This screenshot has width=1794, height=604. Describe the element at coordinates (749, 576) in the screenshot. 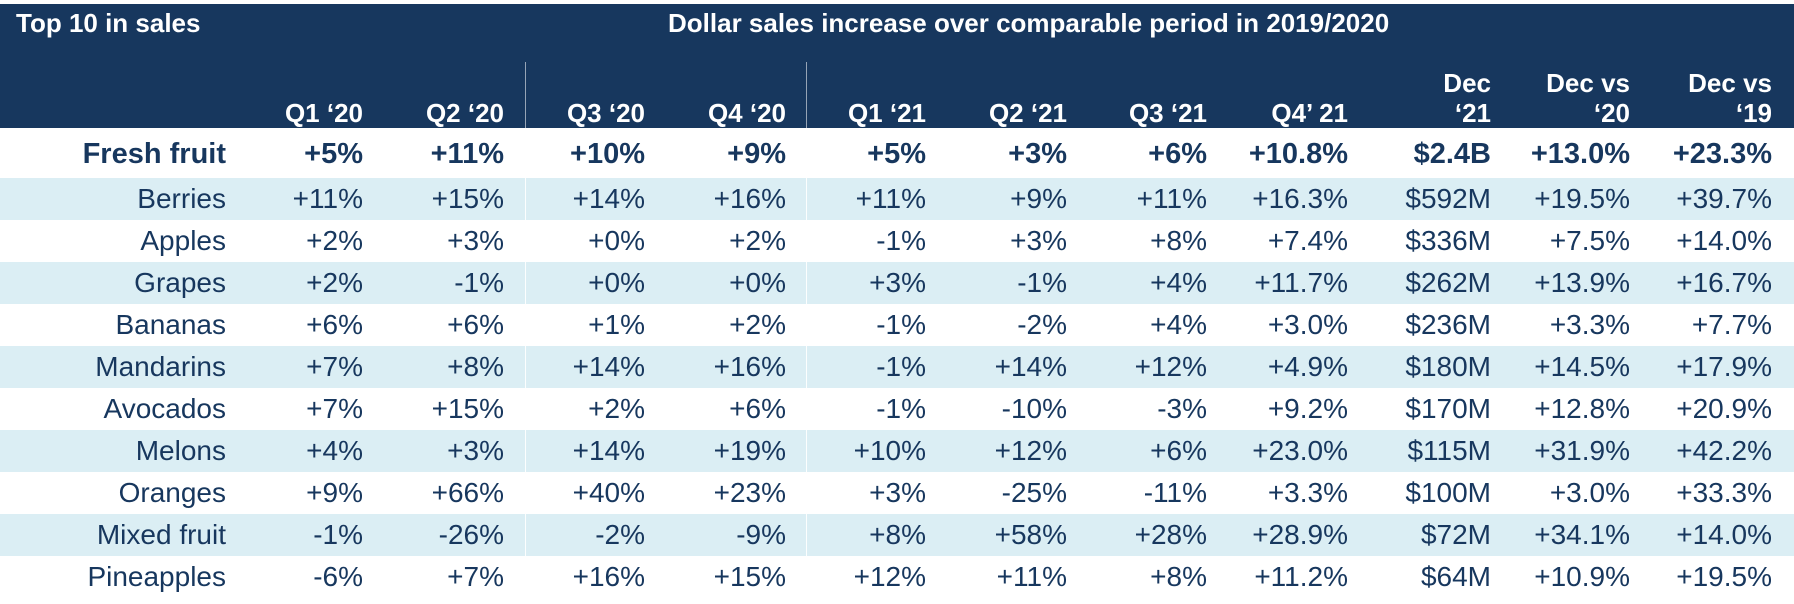

I see `value-cell: +15%` at that location.